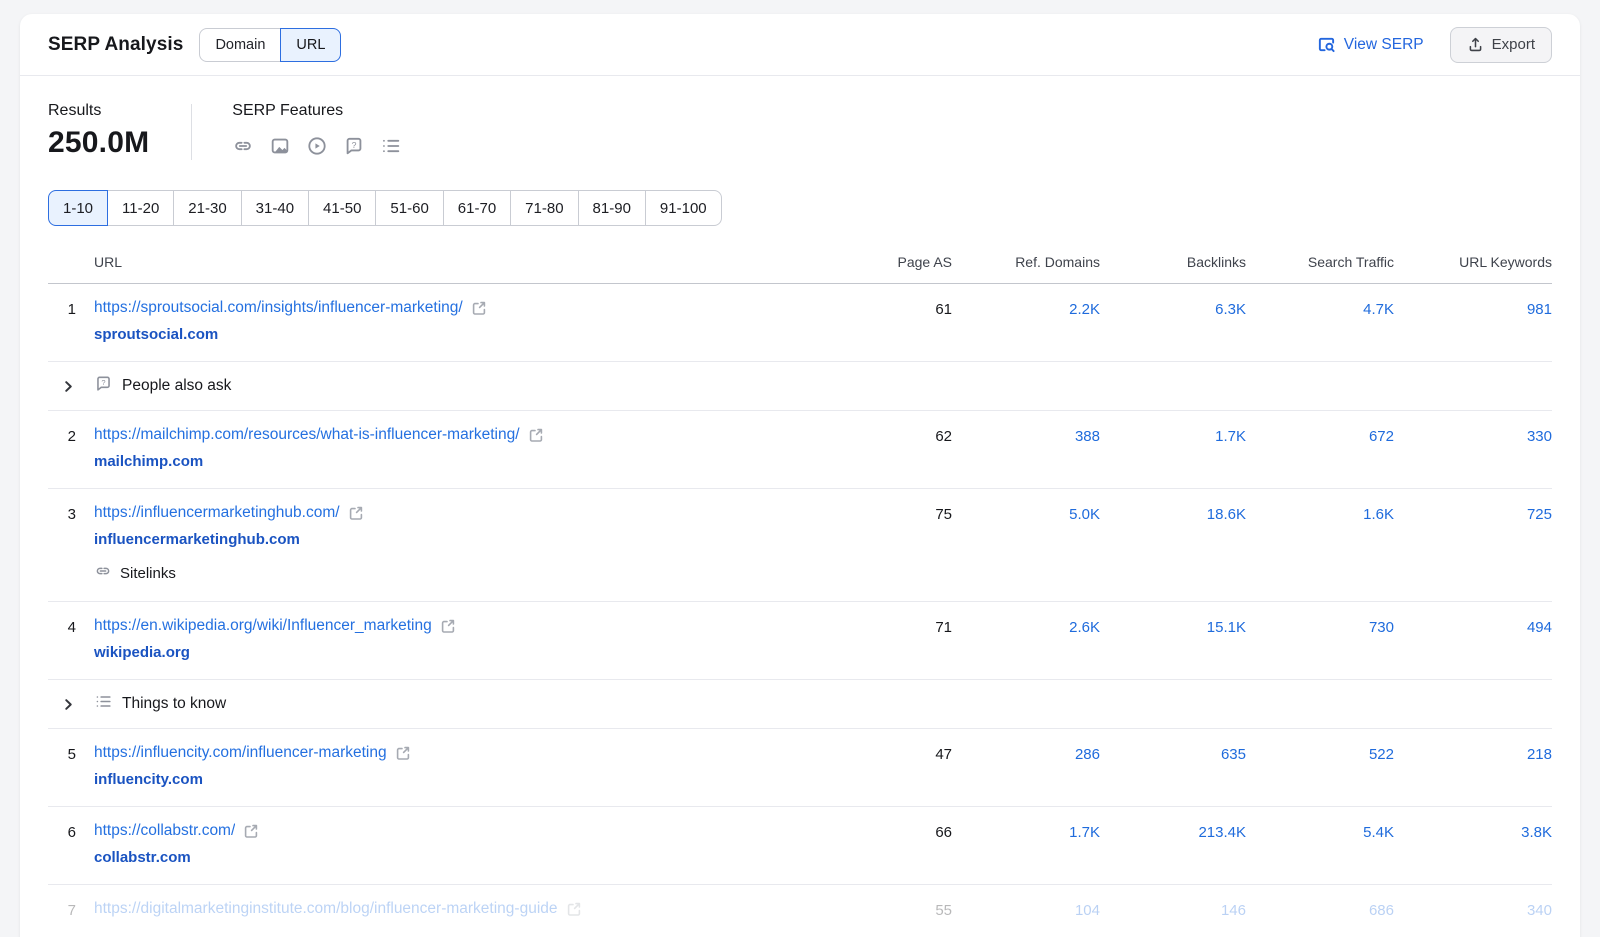  What do you see at coordinates (1084, 514) in the screenshot?
I see `ref-domains-link: 5.0K` at bounding box center [1084, 514].